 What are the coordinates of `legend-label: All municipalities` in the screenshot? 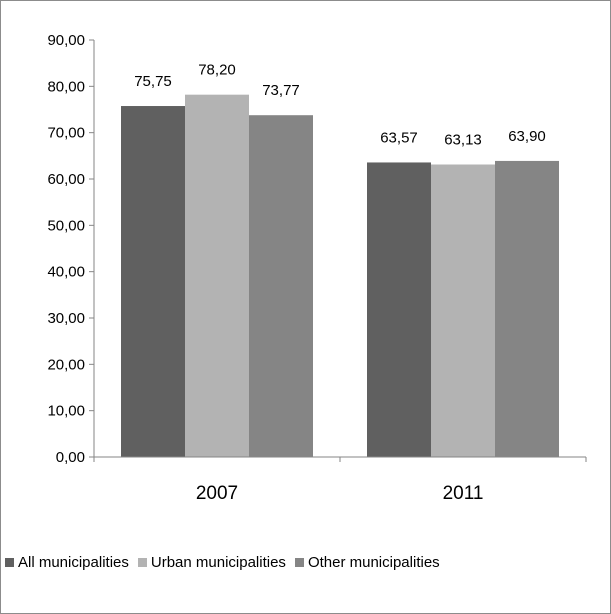 It's located at (73, 562).